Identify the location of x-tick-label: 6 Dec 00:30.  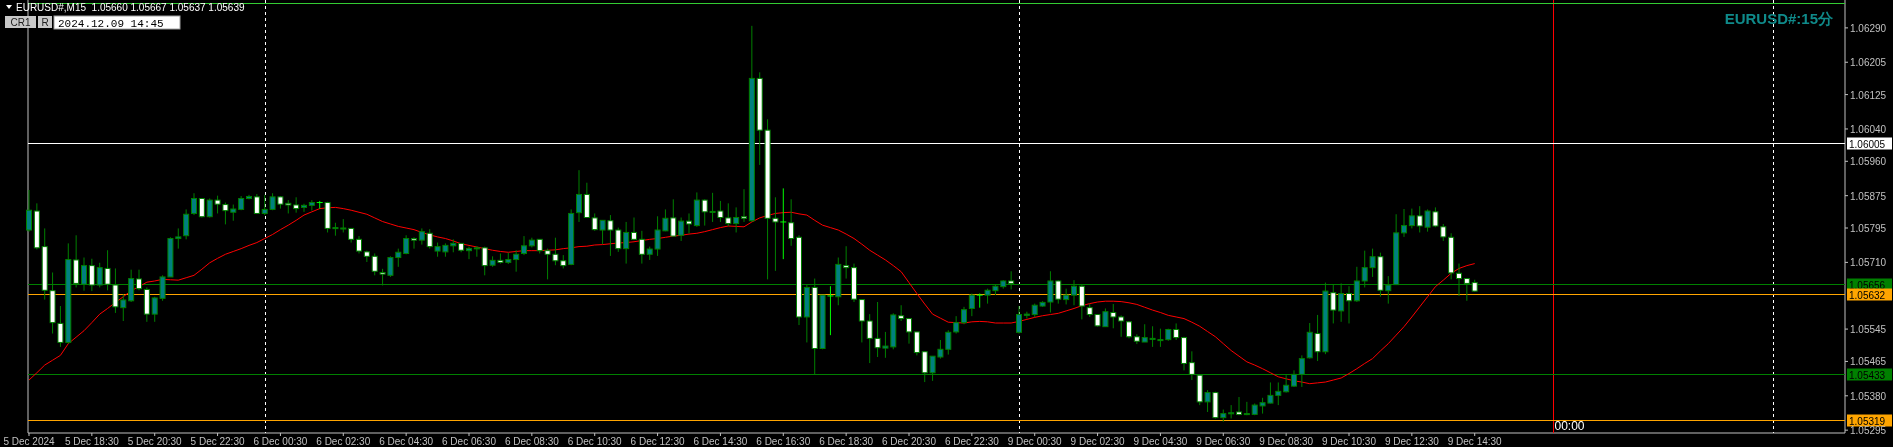
(280, 441).